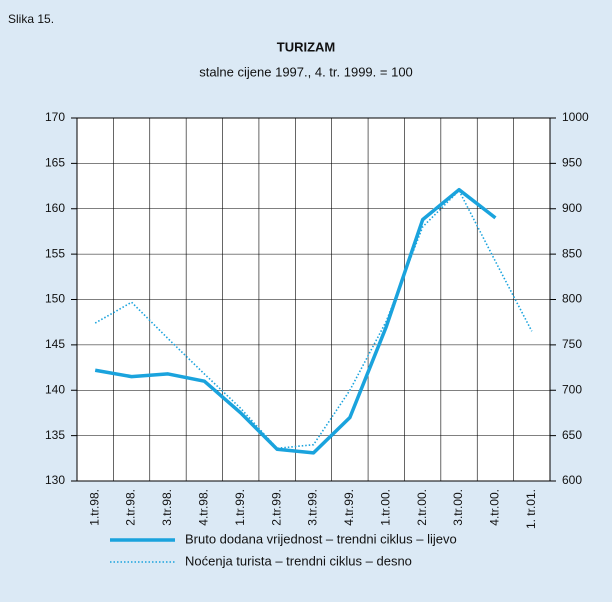 This screenshot has width=612, height=602. What do you see at coordinates (572, 208) in the screenshot?
I see `y2-tick-label: 900` at bounding box center [572, 208].